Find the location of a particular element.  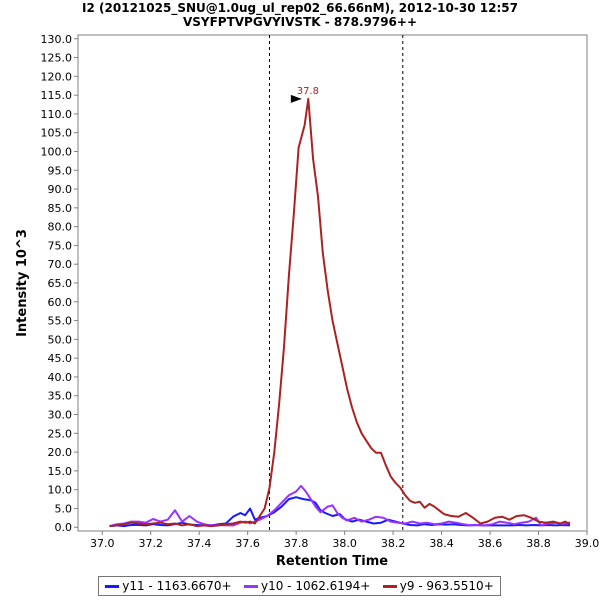

y-tick-label: 50.0 is located at coordinates (60, 339).